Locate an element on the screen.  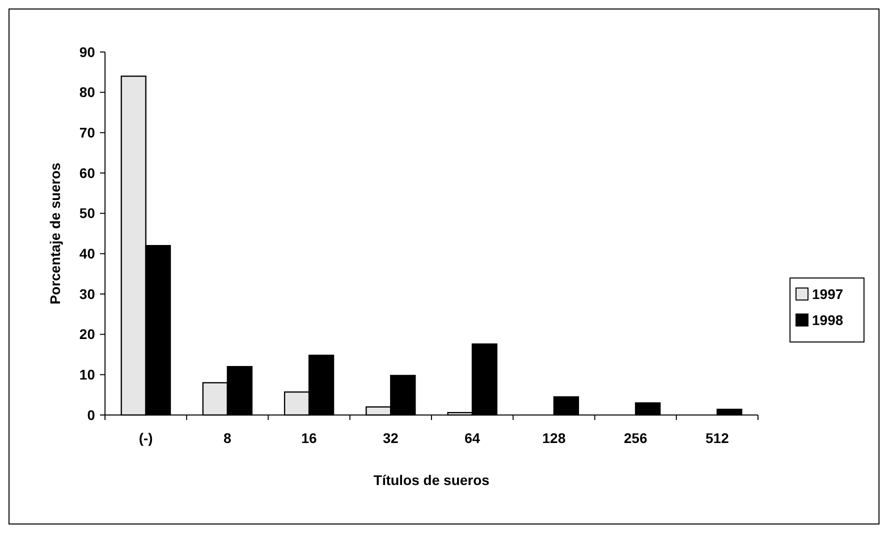
x-tick-label: (-) is located at coordinates (145, 438).